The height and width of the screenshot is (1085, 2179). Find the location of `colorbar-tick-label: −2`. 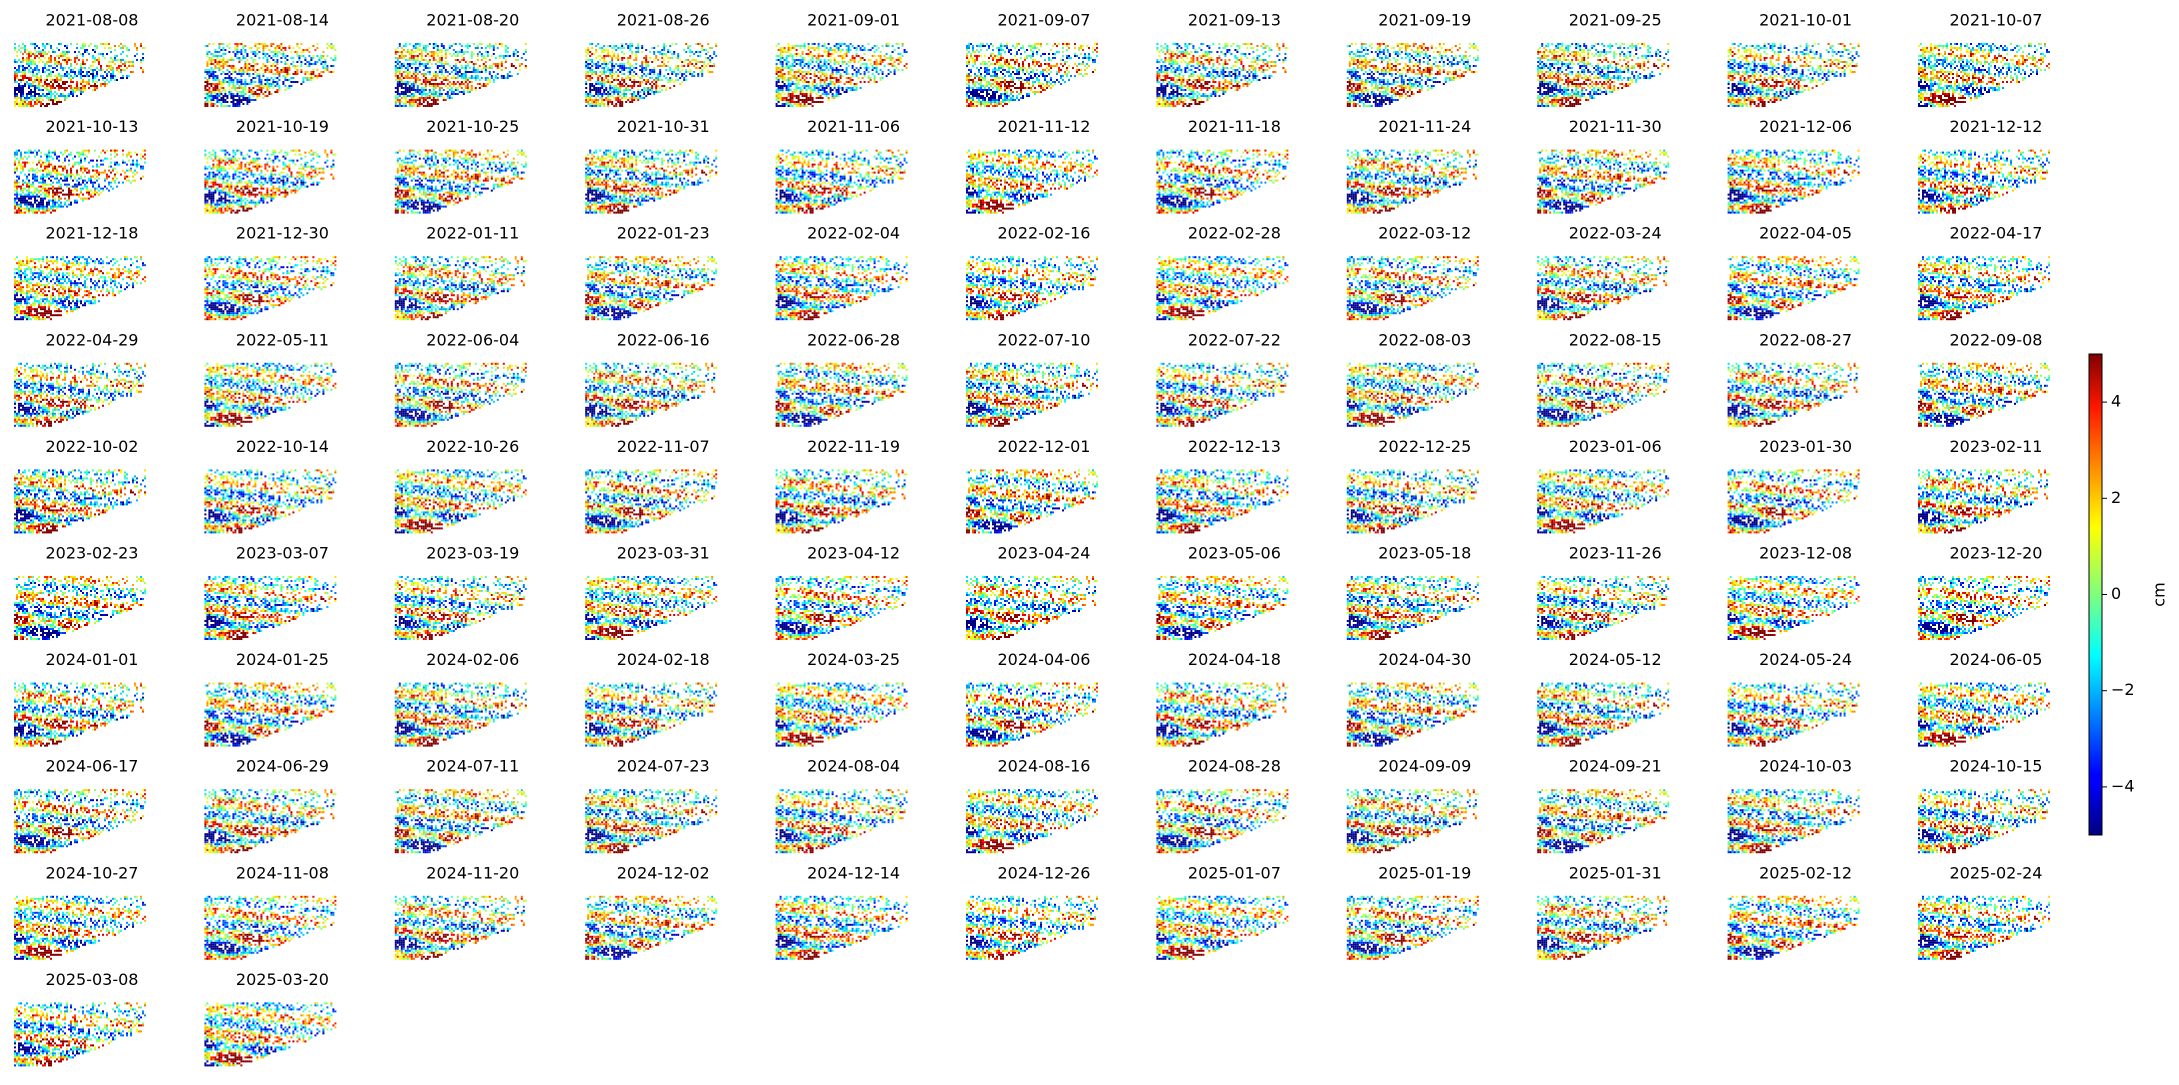

colorbar-tick-label: −2 is located at coordinates (2123, 689).